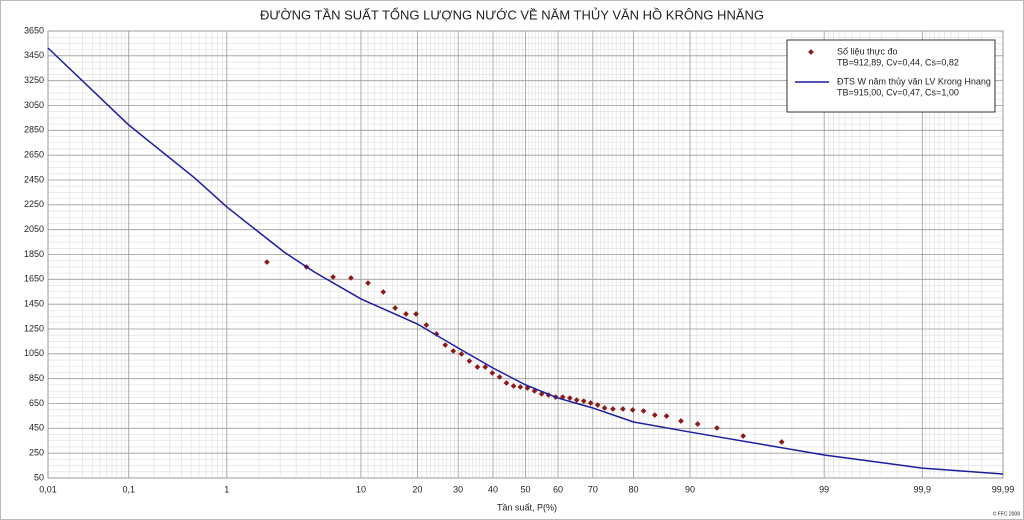 Image resolution: width=1024 pixels, height=520 pixels. Describe the element at coordinates (898, 92) in the screenshot. I see `legend-stats: TB=915,00, Cv=0,47, Cs=1,00` at that location.